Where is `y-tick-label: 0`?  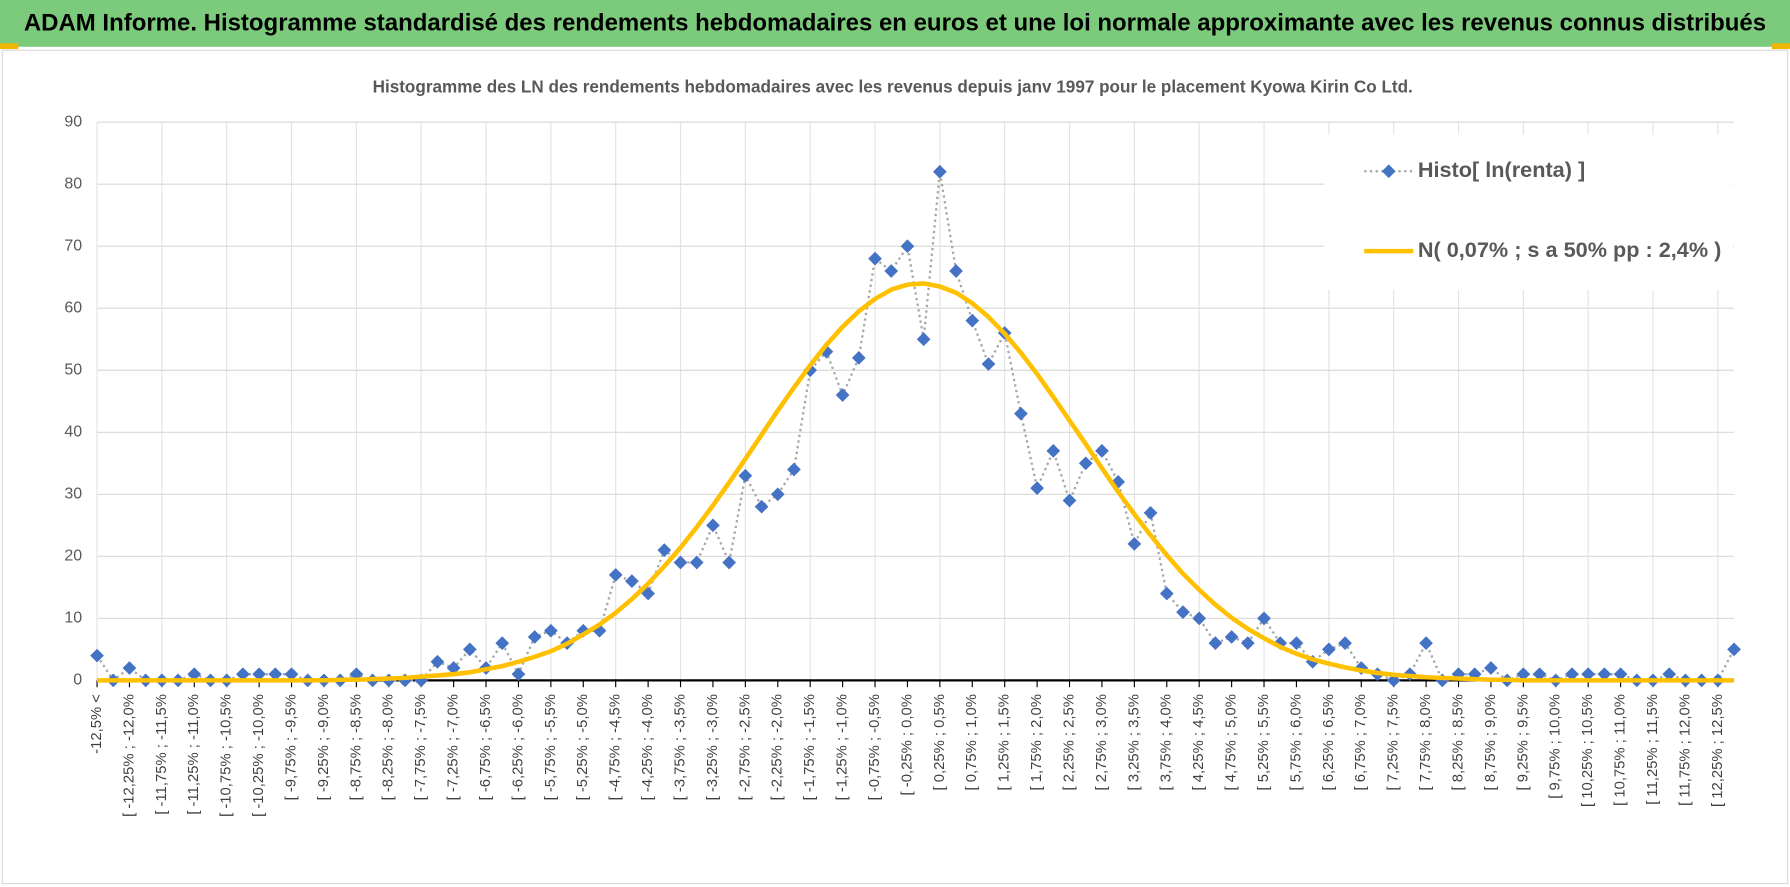 y-tick-label: 0 is located at coordinates (77, 680).